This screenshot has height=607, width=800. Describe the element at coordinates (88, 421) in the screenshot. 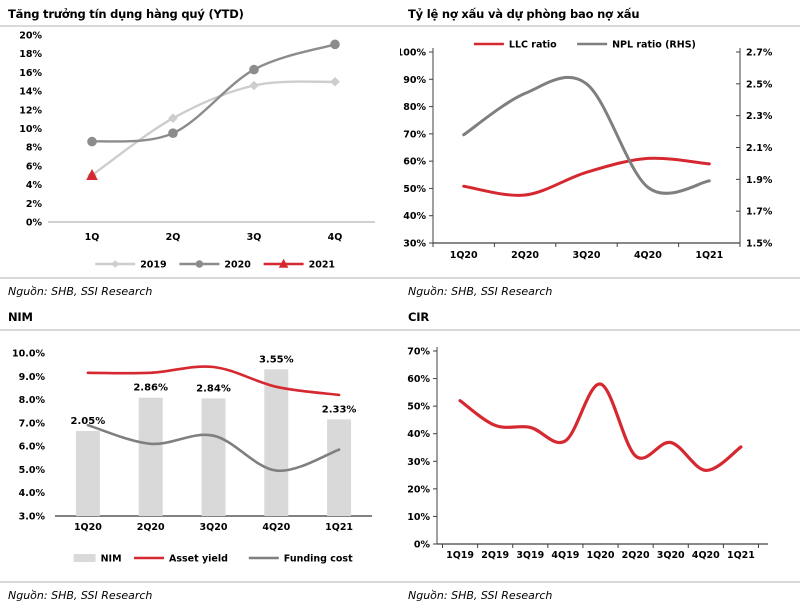

I see `svg-text: 2.05%` at that location.